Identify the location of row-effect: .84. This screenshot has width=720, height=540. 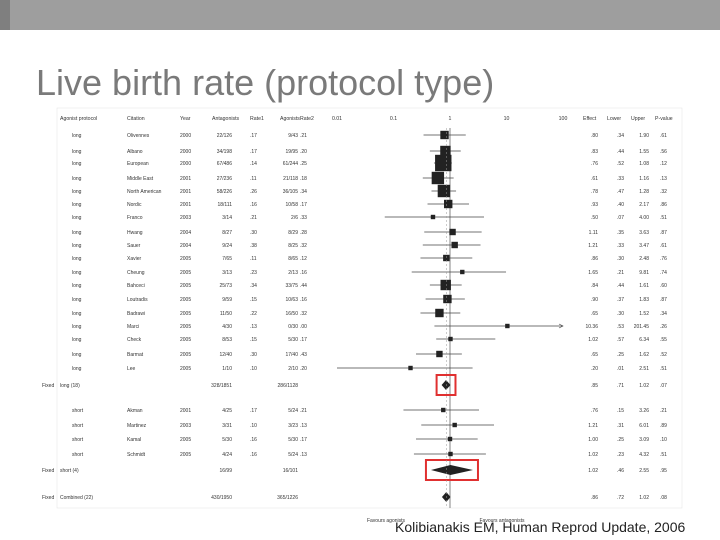
(594, 286).